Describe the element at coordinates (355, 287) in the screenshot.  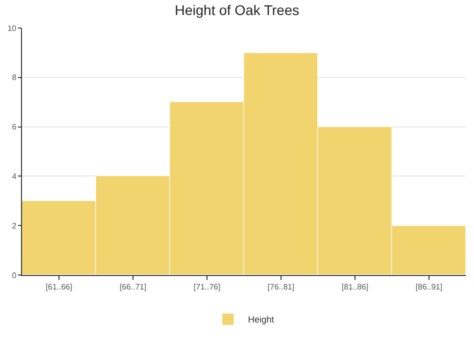
I see `x-tick-label: [81..86]` at that location.